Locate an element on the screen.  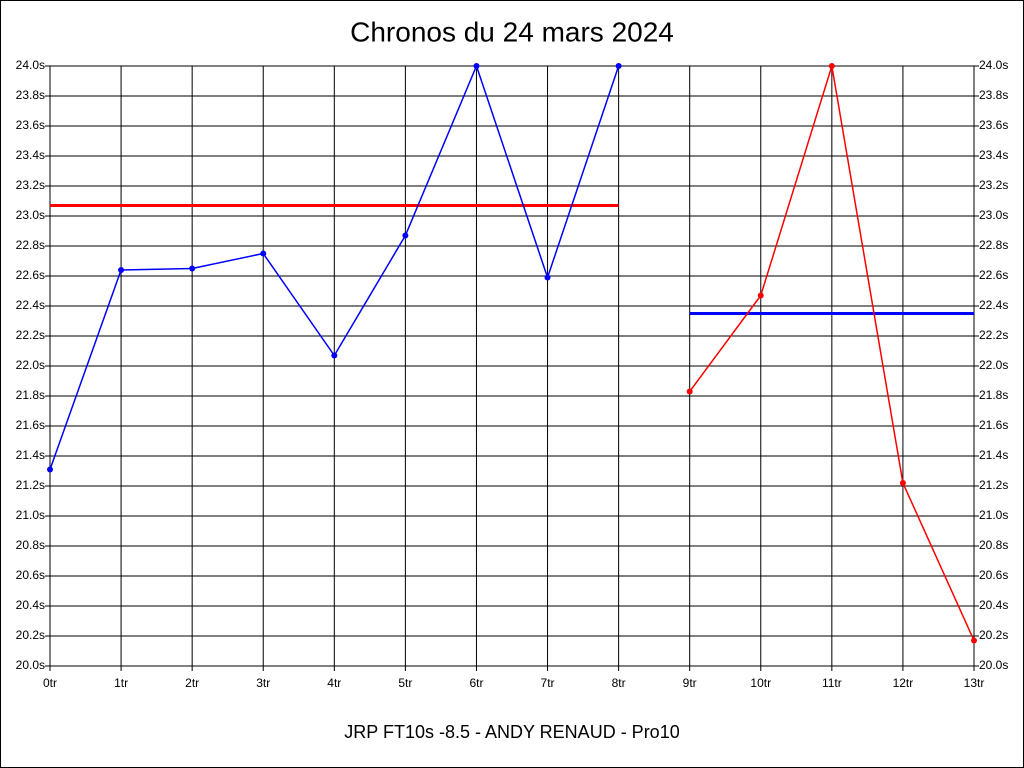
x-tick-label: 12tr is located at coordinates (903, 683).